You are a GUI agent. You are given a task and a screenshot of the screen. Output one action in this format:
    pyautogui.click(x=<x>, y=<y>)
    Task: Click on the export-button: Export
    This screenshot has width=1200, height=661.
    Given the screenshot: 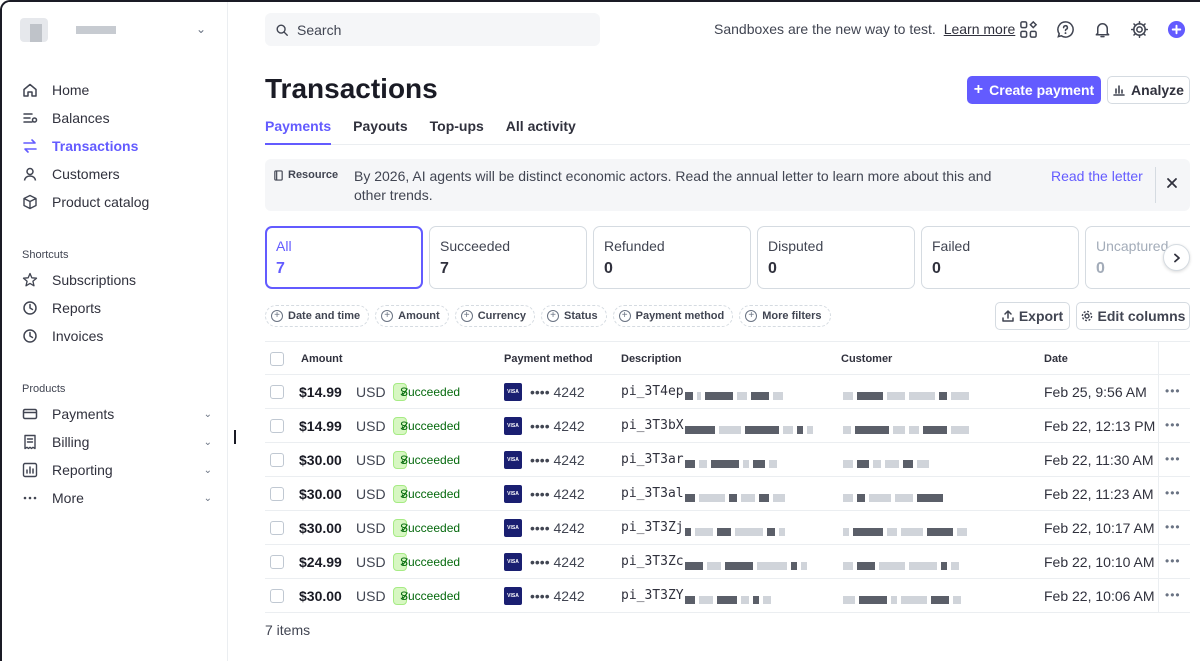 What is the action you would take?
    pyautogui.click(x=1032, y=316)
    